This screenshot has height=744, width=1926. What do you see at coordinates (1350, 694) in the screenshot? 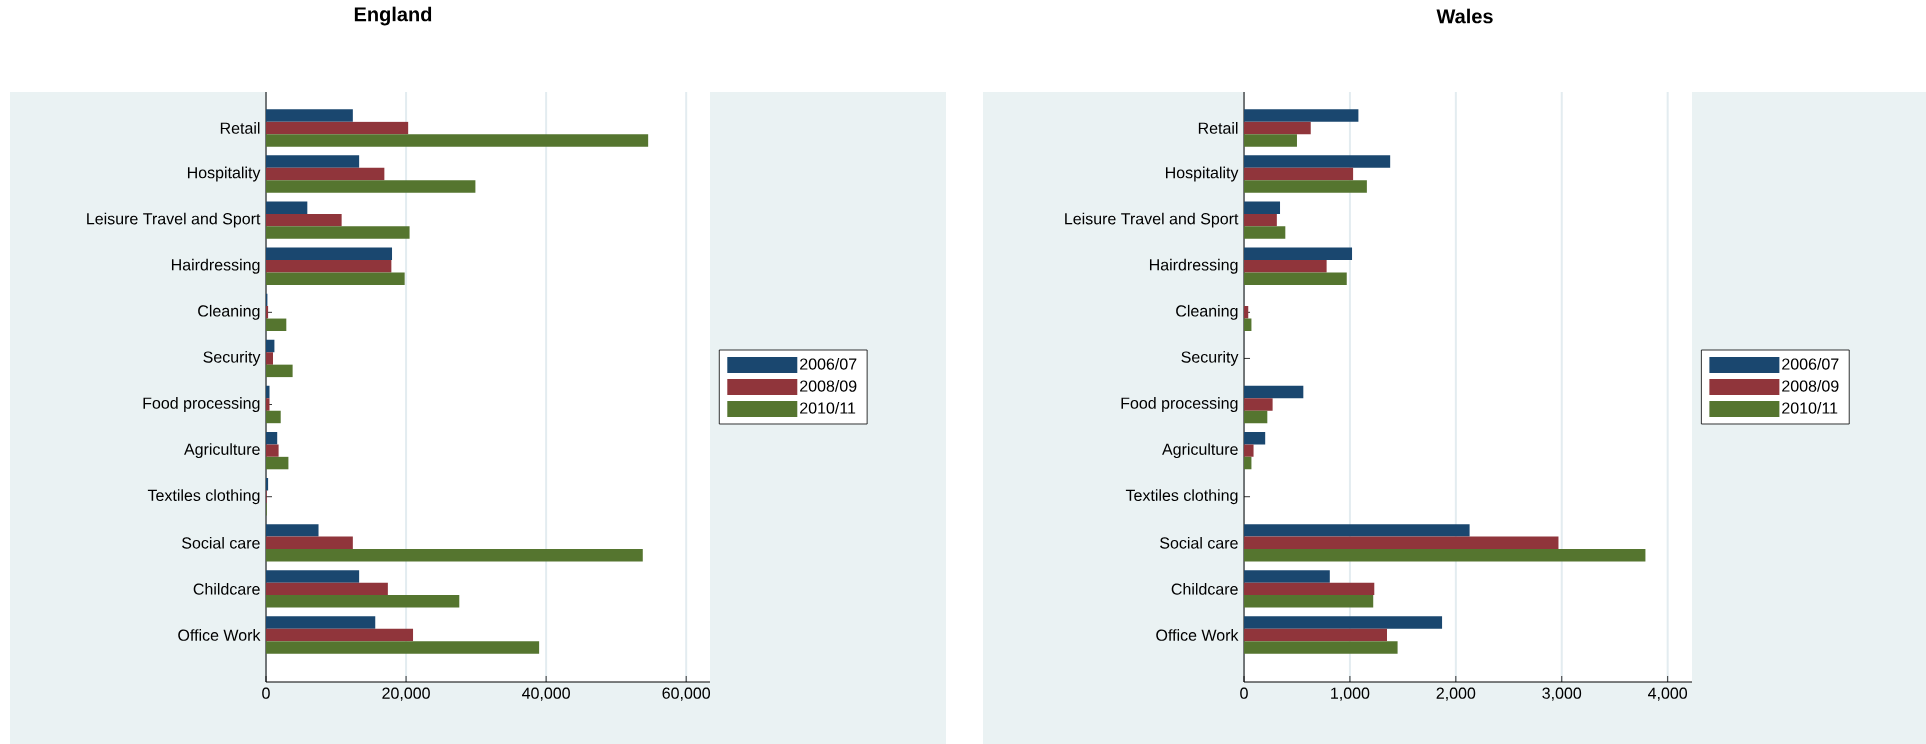
I see `x-tick-label: 1,000` at bounding box center [1350, 694].